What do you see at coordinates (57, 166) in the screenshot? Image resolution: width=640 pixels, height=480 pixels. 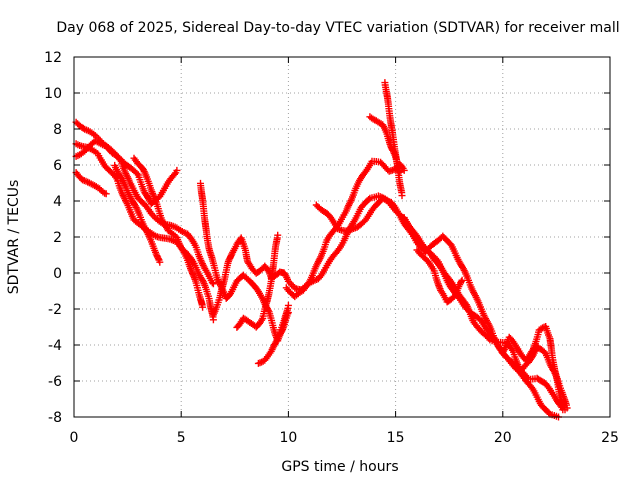 I see `y-tick-label: 6` at bounding box center [57, 166].